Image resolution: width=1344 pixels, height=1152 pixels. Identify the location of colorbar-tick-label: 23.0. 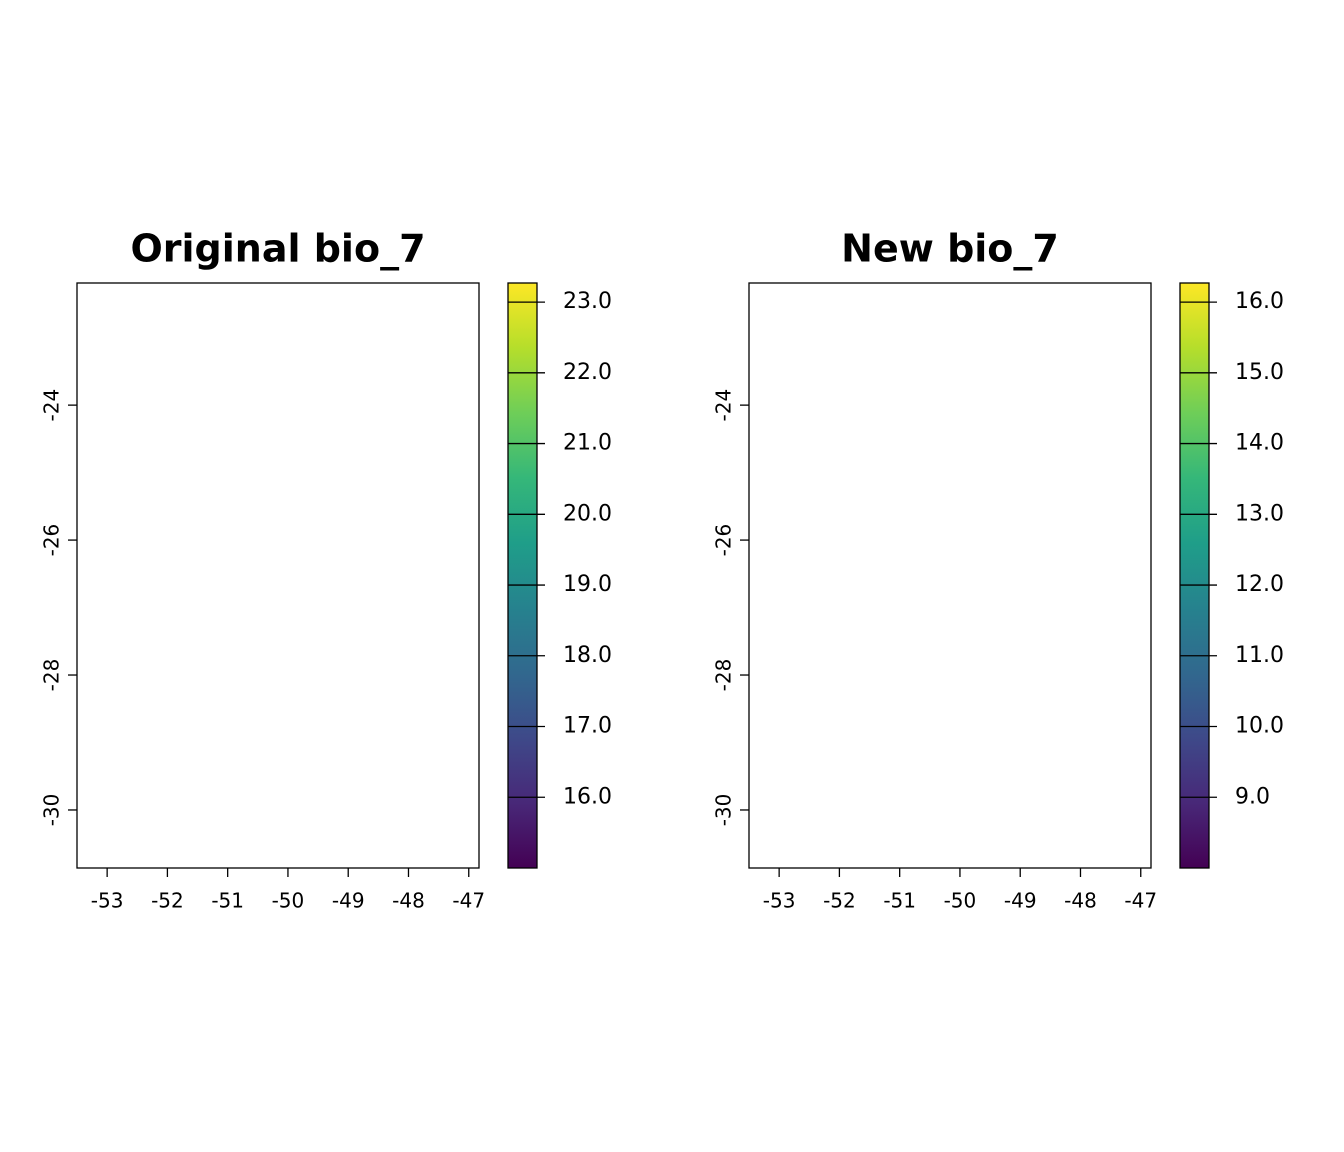
(587, 301).